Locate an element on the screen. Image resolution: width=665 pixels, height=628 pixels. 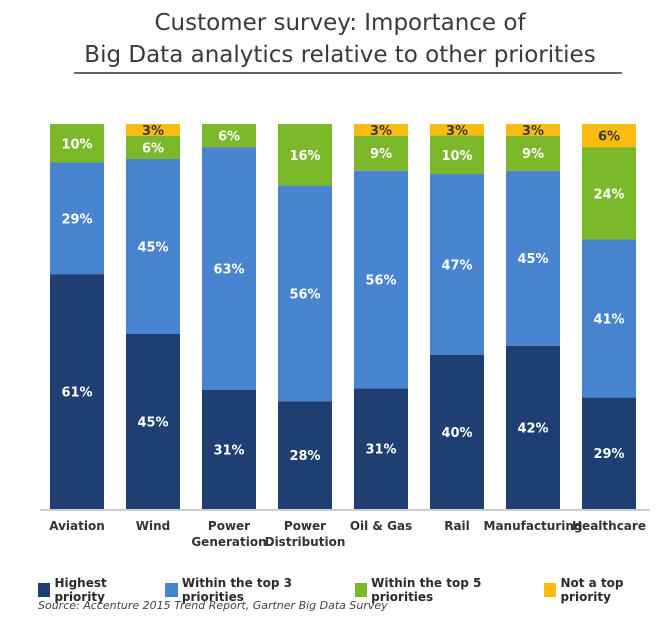
data-label: 24% is located at coordinates (608, 194).